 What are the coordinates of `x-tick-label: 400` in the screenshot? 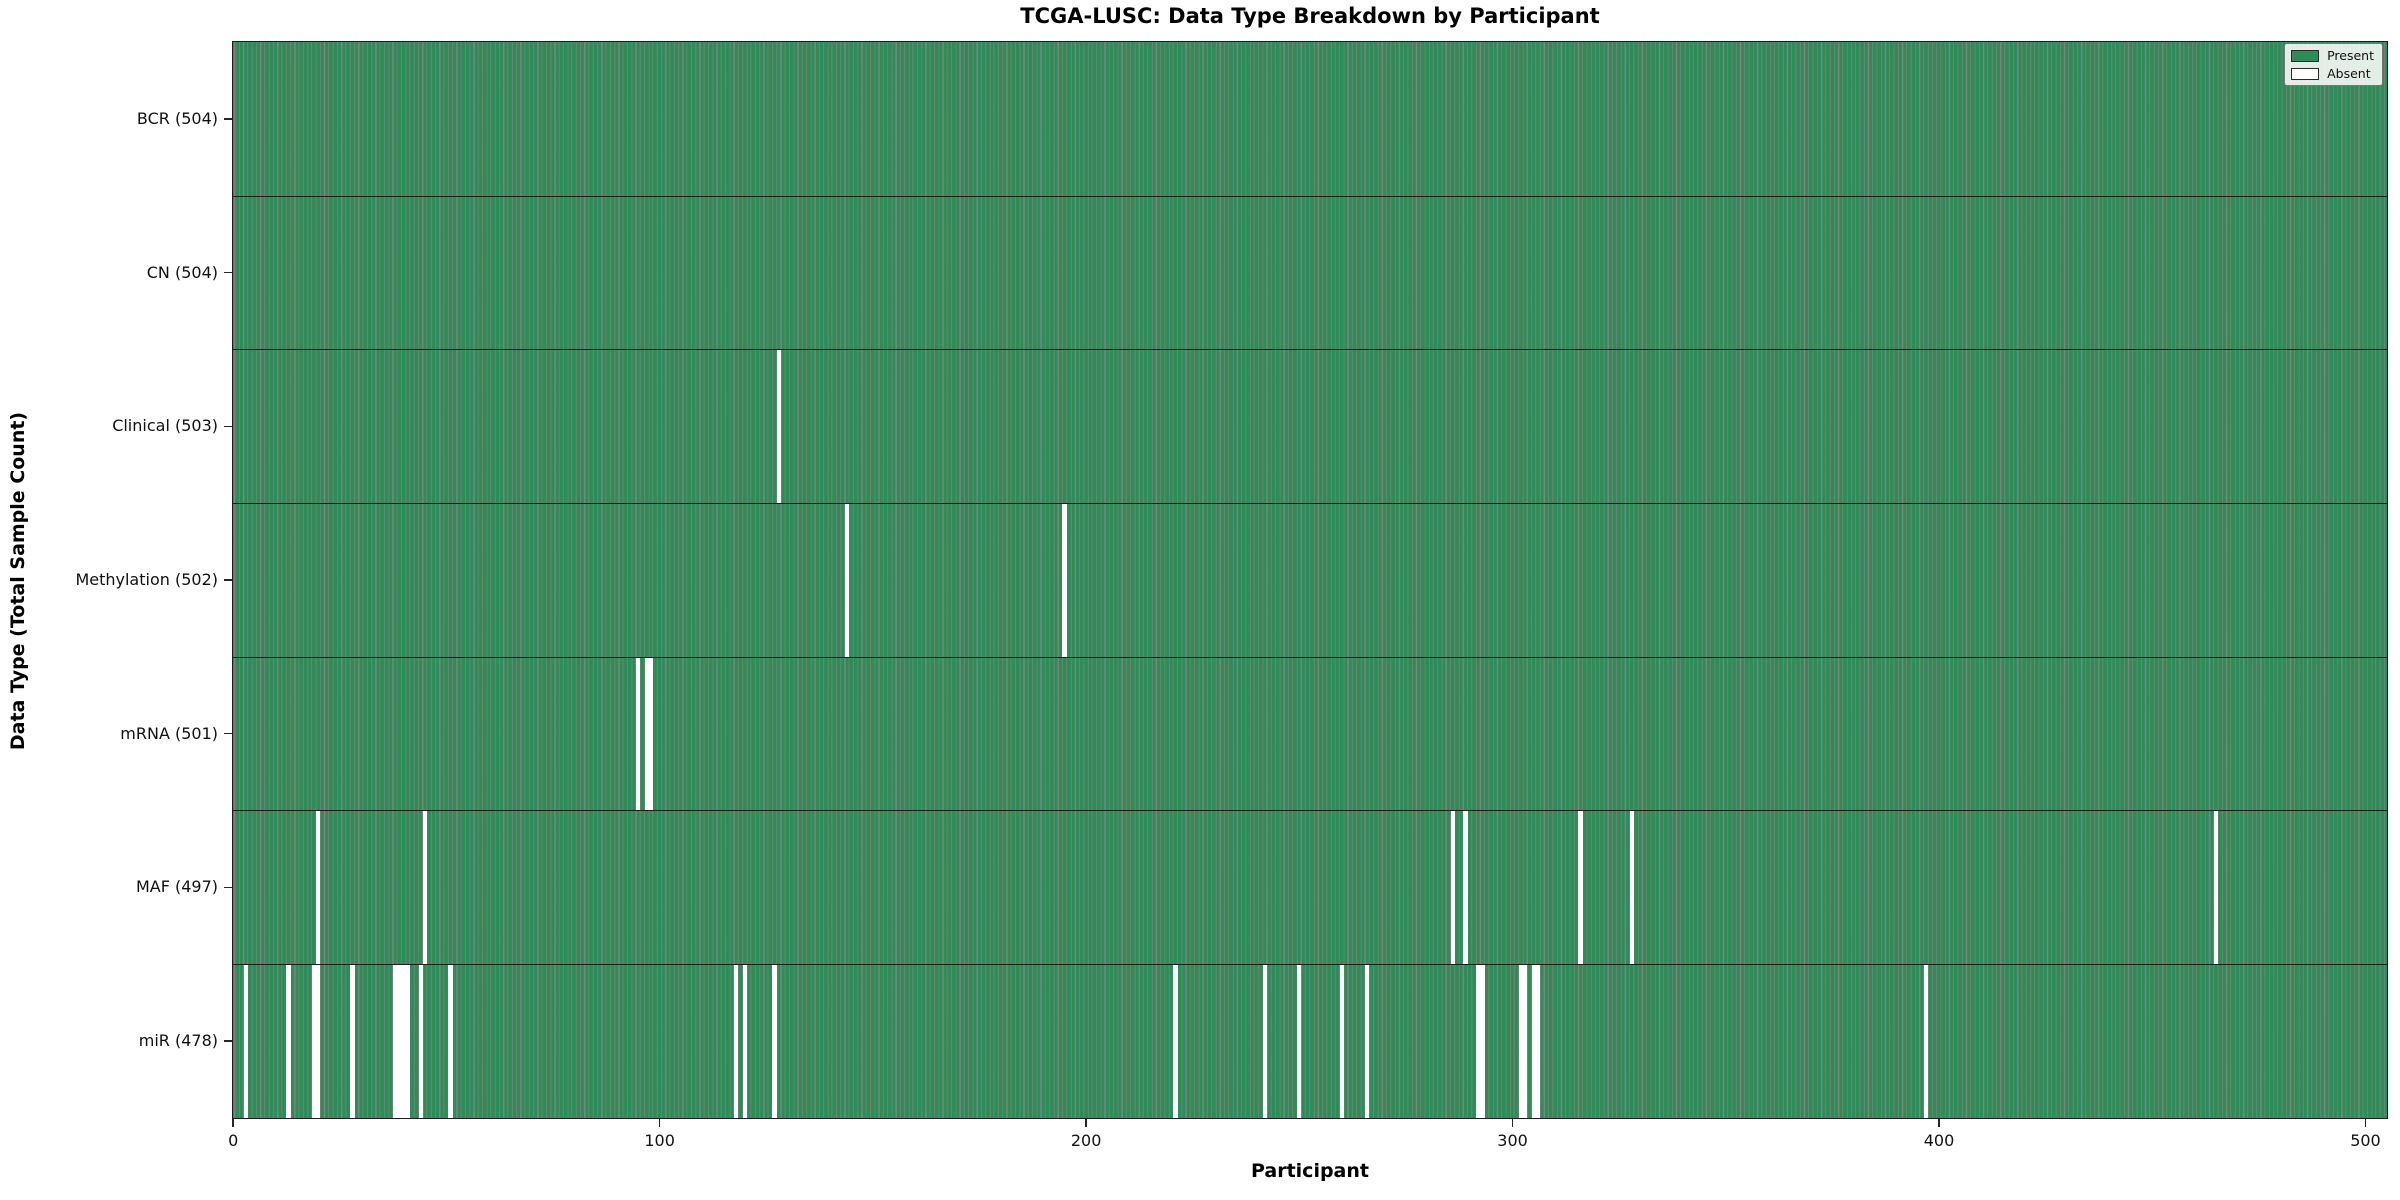 It's located at (1939, 1140).